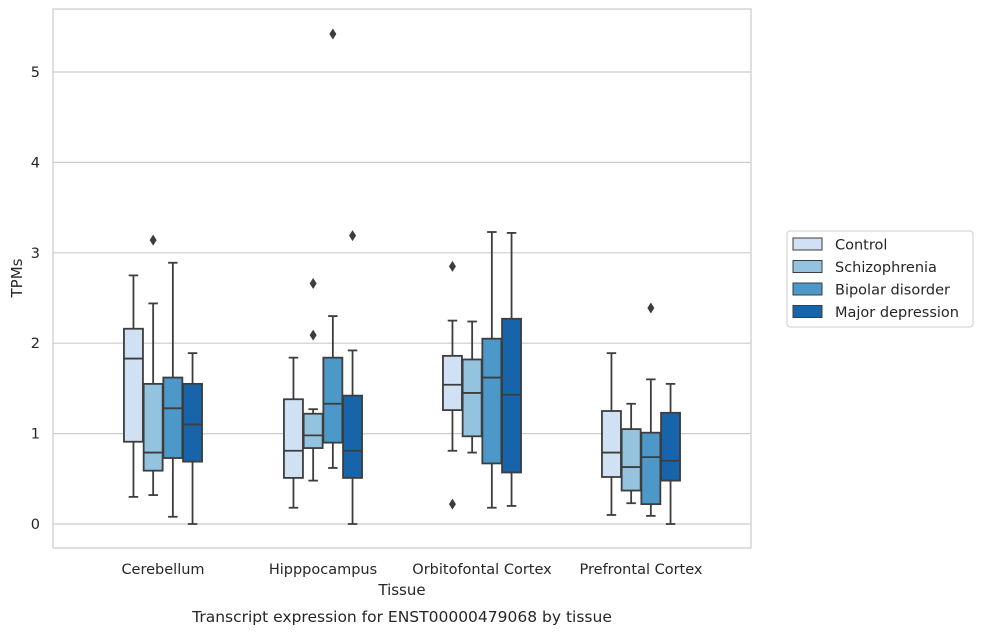  What do you see at coordinates (162, 570) in the screenshot?
I see `x-tick-label: Cerebellum` at bounding box center [162, 570].